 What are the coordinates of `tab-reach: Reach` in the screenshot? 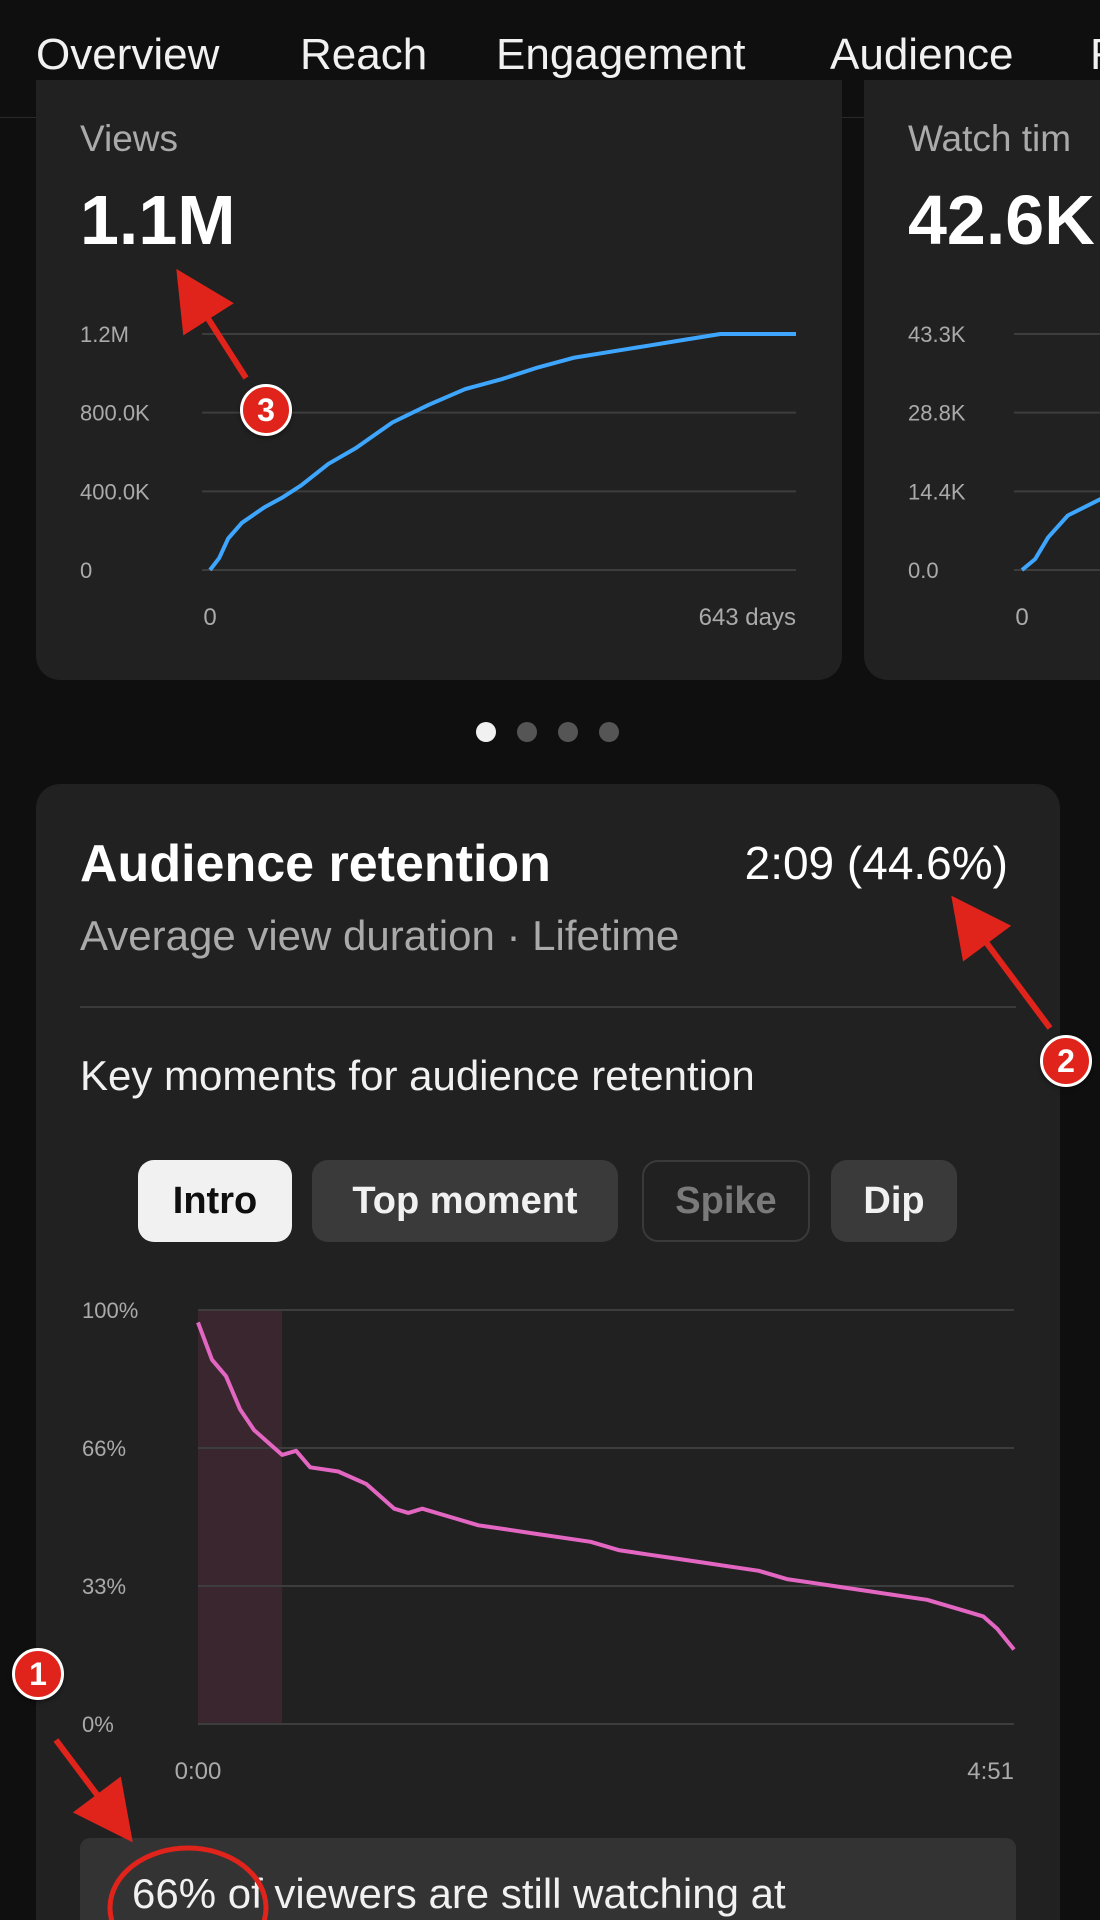 It's located at (364, 54).